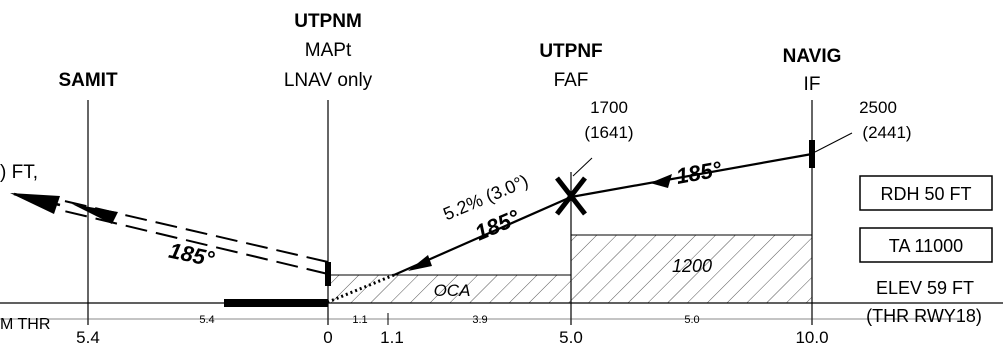  What do you see at coordinates (328, 80) in the screenshot?
I see `utpnm-note: LNAV only` at bounding box center [328, 80].